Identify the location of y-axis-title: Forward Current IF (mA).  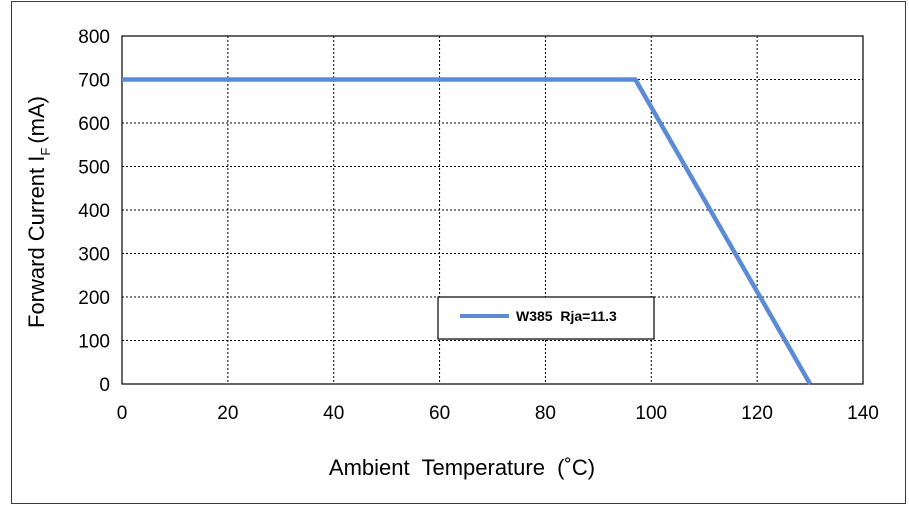
(38, 212).